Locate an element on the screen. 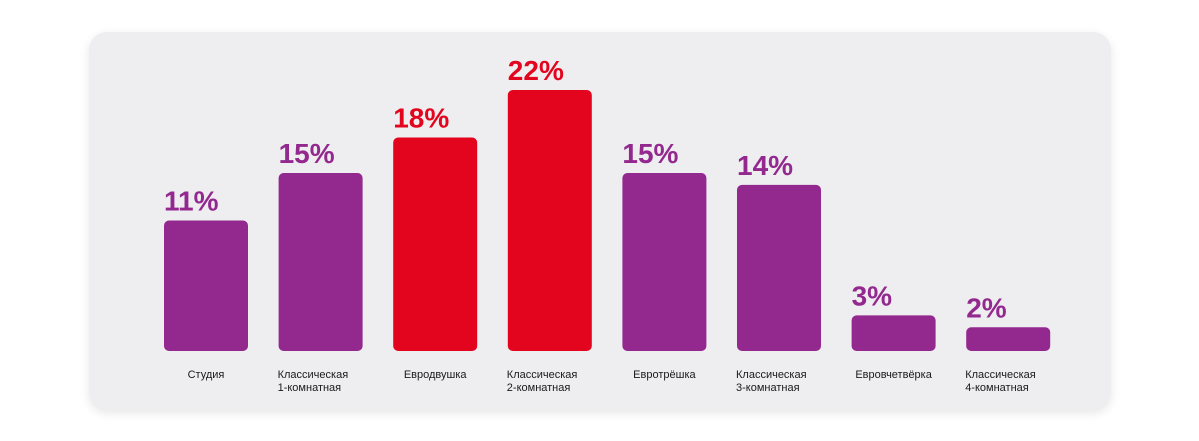  category-label-5: Классическая 3-комнатная is located at coordinates (771, 381).